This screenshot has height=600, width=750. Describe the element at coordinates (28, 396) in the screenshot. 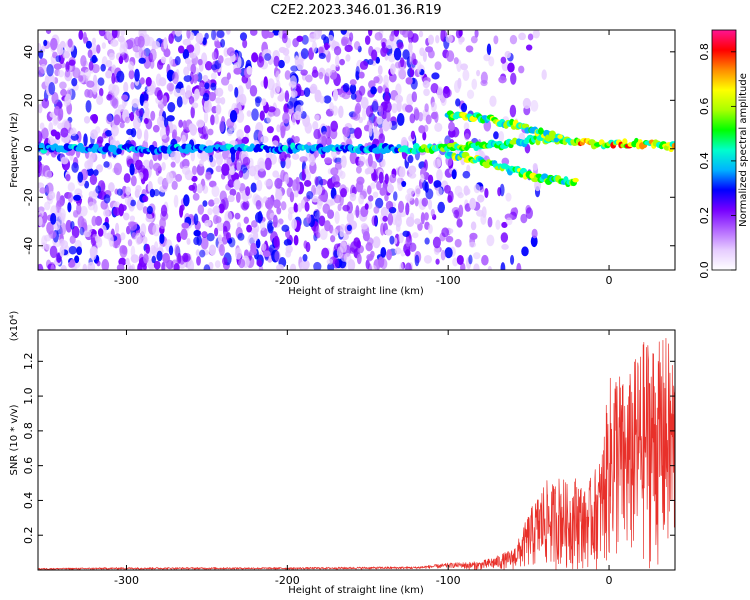

I see `snr-y-tick-label: 1.0` at that location.